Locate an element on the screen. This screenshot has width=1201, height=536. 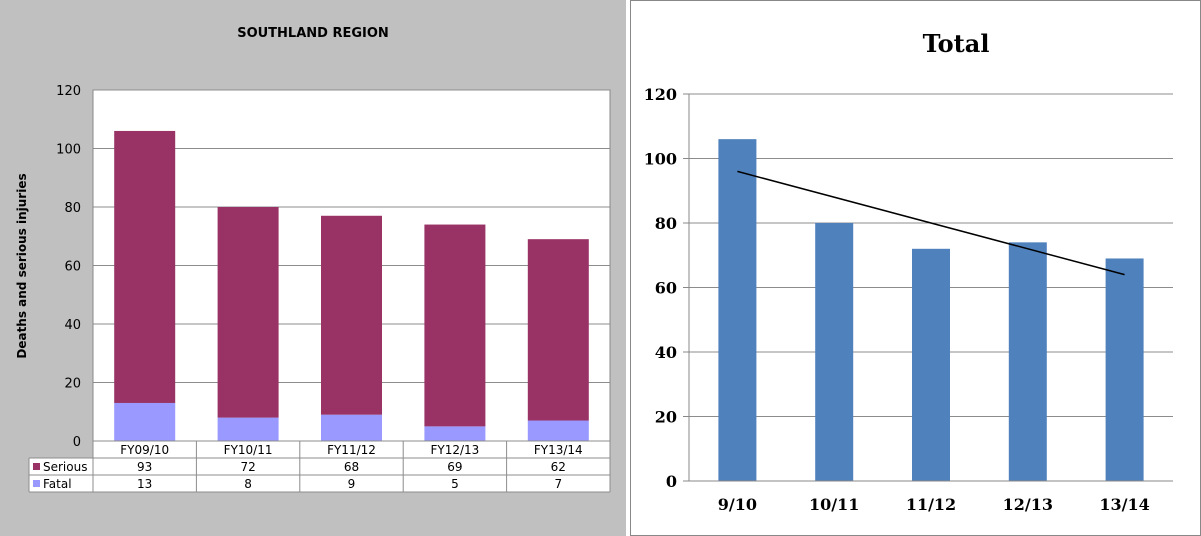
chart-title: Total is located at coordinates (956, 43).